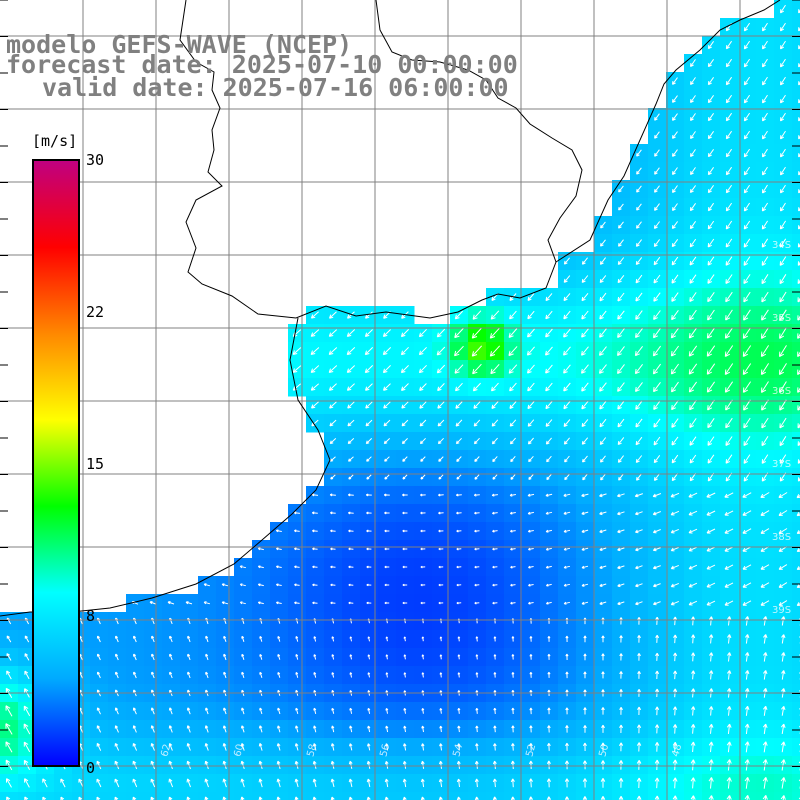  What do you see at coordinates (179, 44) in the screenshot?
I see `map-title-model: modelo GEFS-WAVE (NCEP)` at bounding box center [179, 44].